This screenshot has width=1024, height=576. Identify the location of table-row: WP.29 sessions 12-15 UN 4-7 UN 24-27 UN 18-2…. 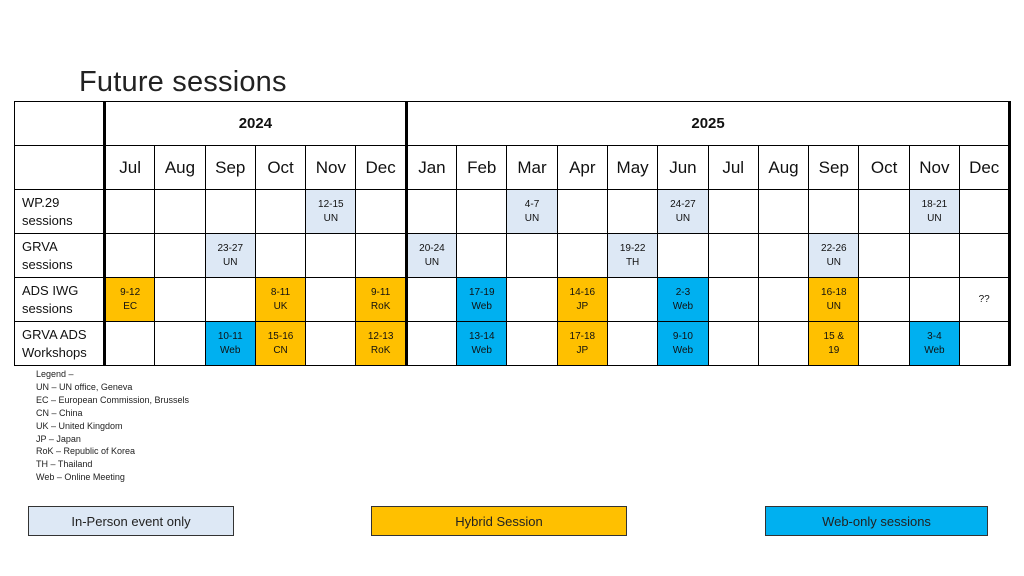
(513, 211).